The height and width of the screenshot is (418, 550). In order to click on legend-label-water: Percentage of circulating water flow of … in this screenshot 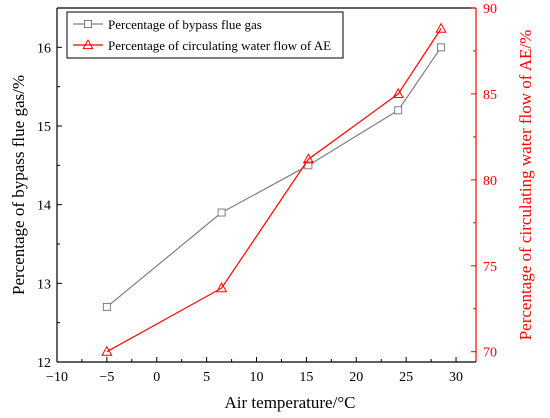, I will do `click(219, 45)`.